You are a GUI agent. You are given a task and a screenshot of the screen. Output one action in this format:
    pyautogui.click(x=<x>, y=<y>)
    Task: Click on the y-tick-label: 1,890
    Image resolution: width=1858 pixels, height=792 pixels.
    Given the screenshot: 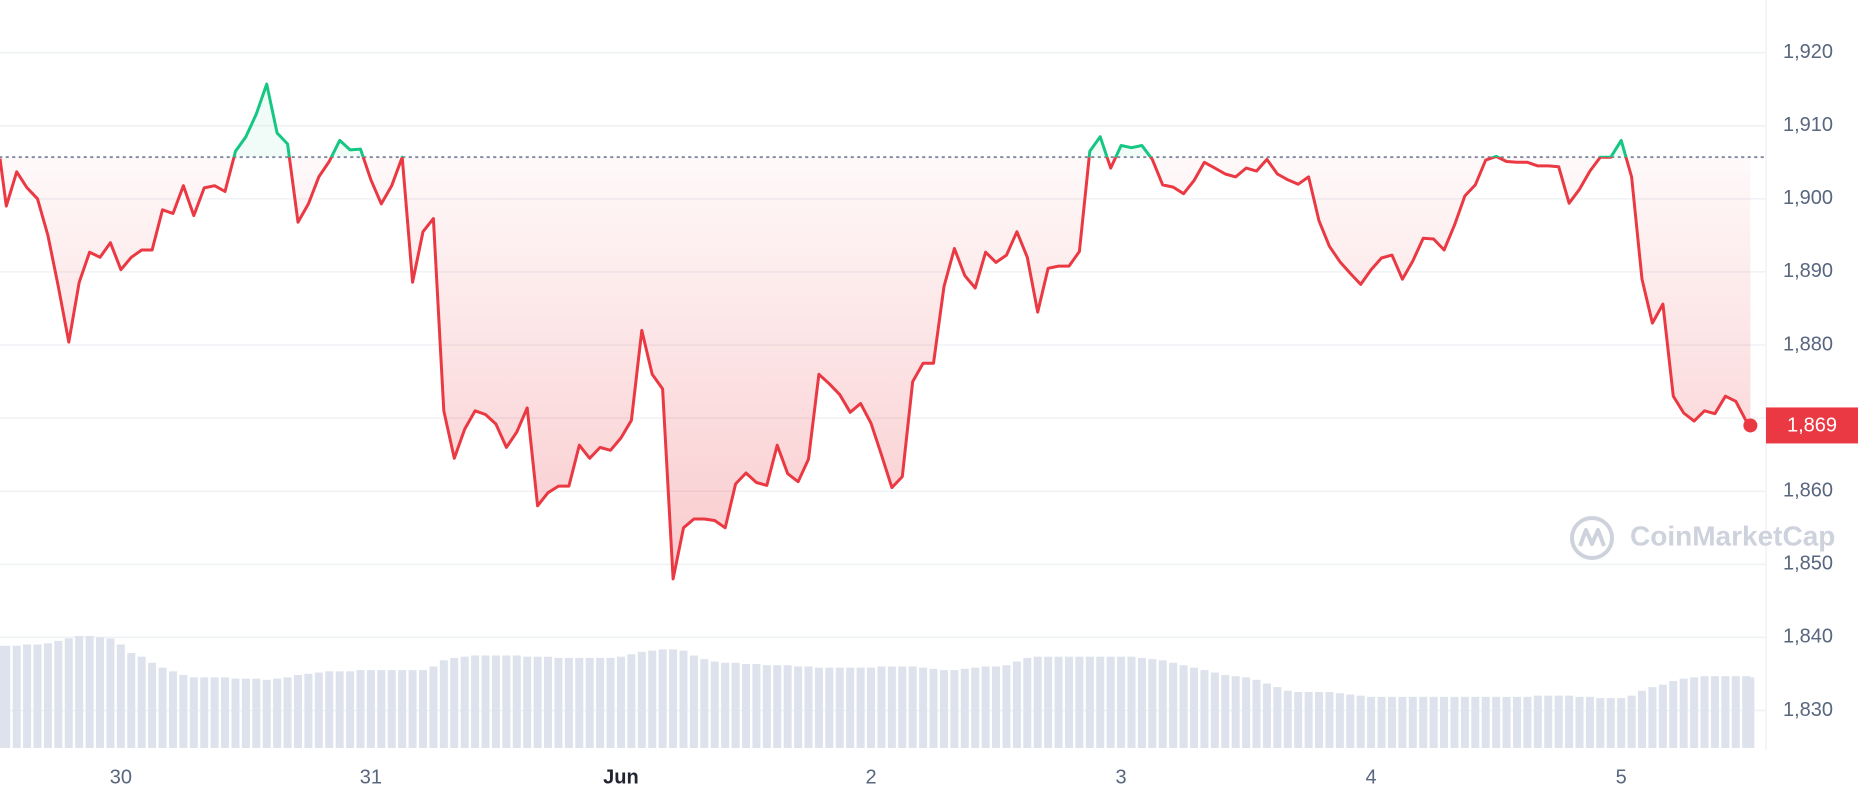 What is the action you would take?
    pyautogui.click(x=1808, y=271)
    